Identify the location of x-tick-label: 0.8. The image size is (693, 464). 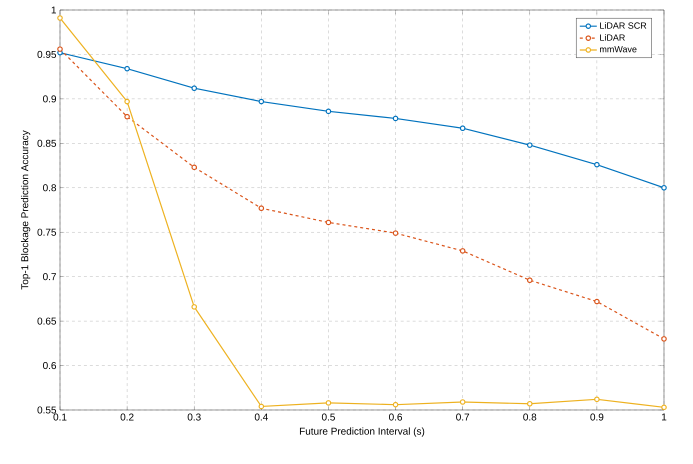
(529, 417).